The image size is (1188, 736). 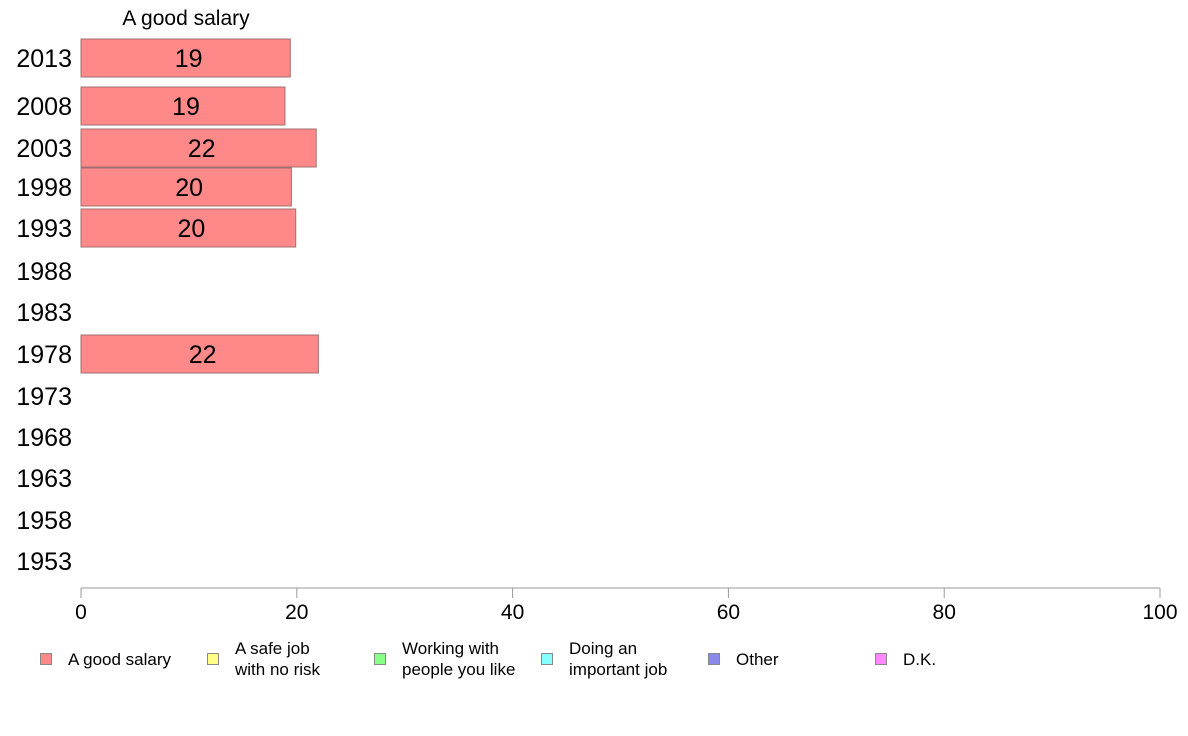 I want to click on legend-label: D.K., so click(x=920, y=659).